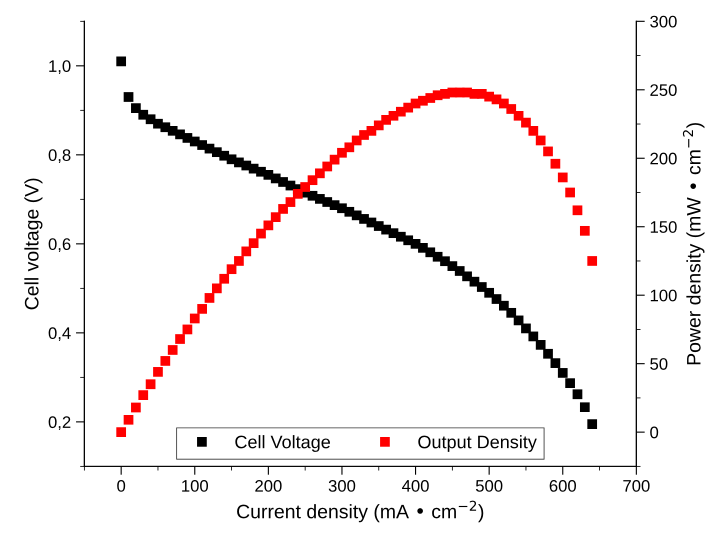  Describe the element at coordinates (282, 443) in the screenshot. I see `legend-label: Cell Voltage` at that location.